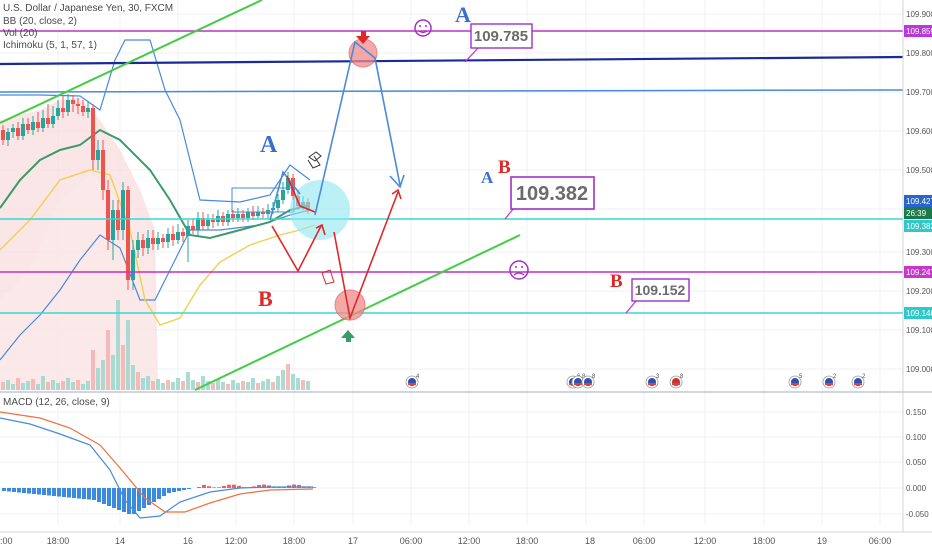 The height and width of the screenshot is (550, 932). What do you see at coordinates (822, 541) in the screenshot?
I see `time-tick-label: 19` at bounding box center [822, 541].